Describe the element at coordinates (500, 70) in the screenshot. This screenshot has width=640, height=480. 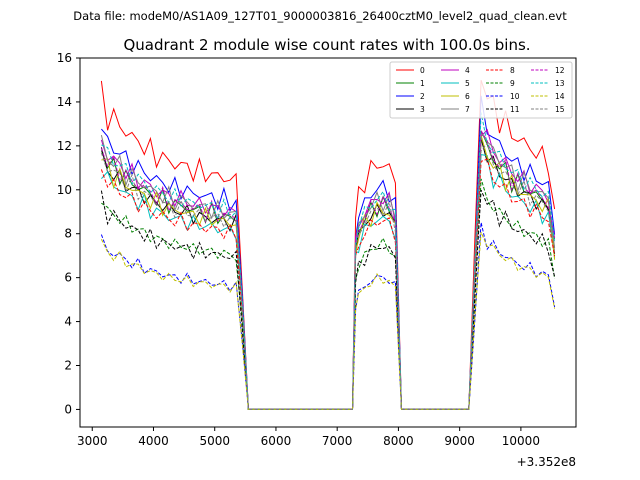
I see `legend-entry-8: 8` at that location.